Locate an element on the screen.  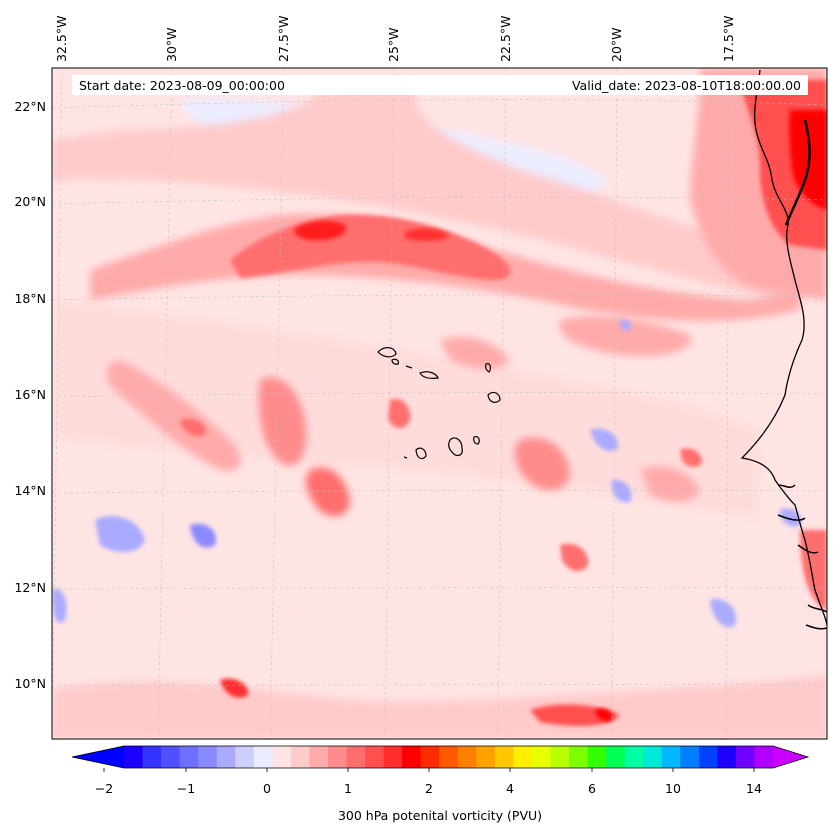
colorbar-tick-label: 10 is located at coordinates (673, 788).